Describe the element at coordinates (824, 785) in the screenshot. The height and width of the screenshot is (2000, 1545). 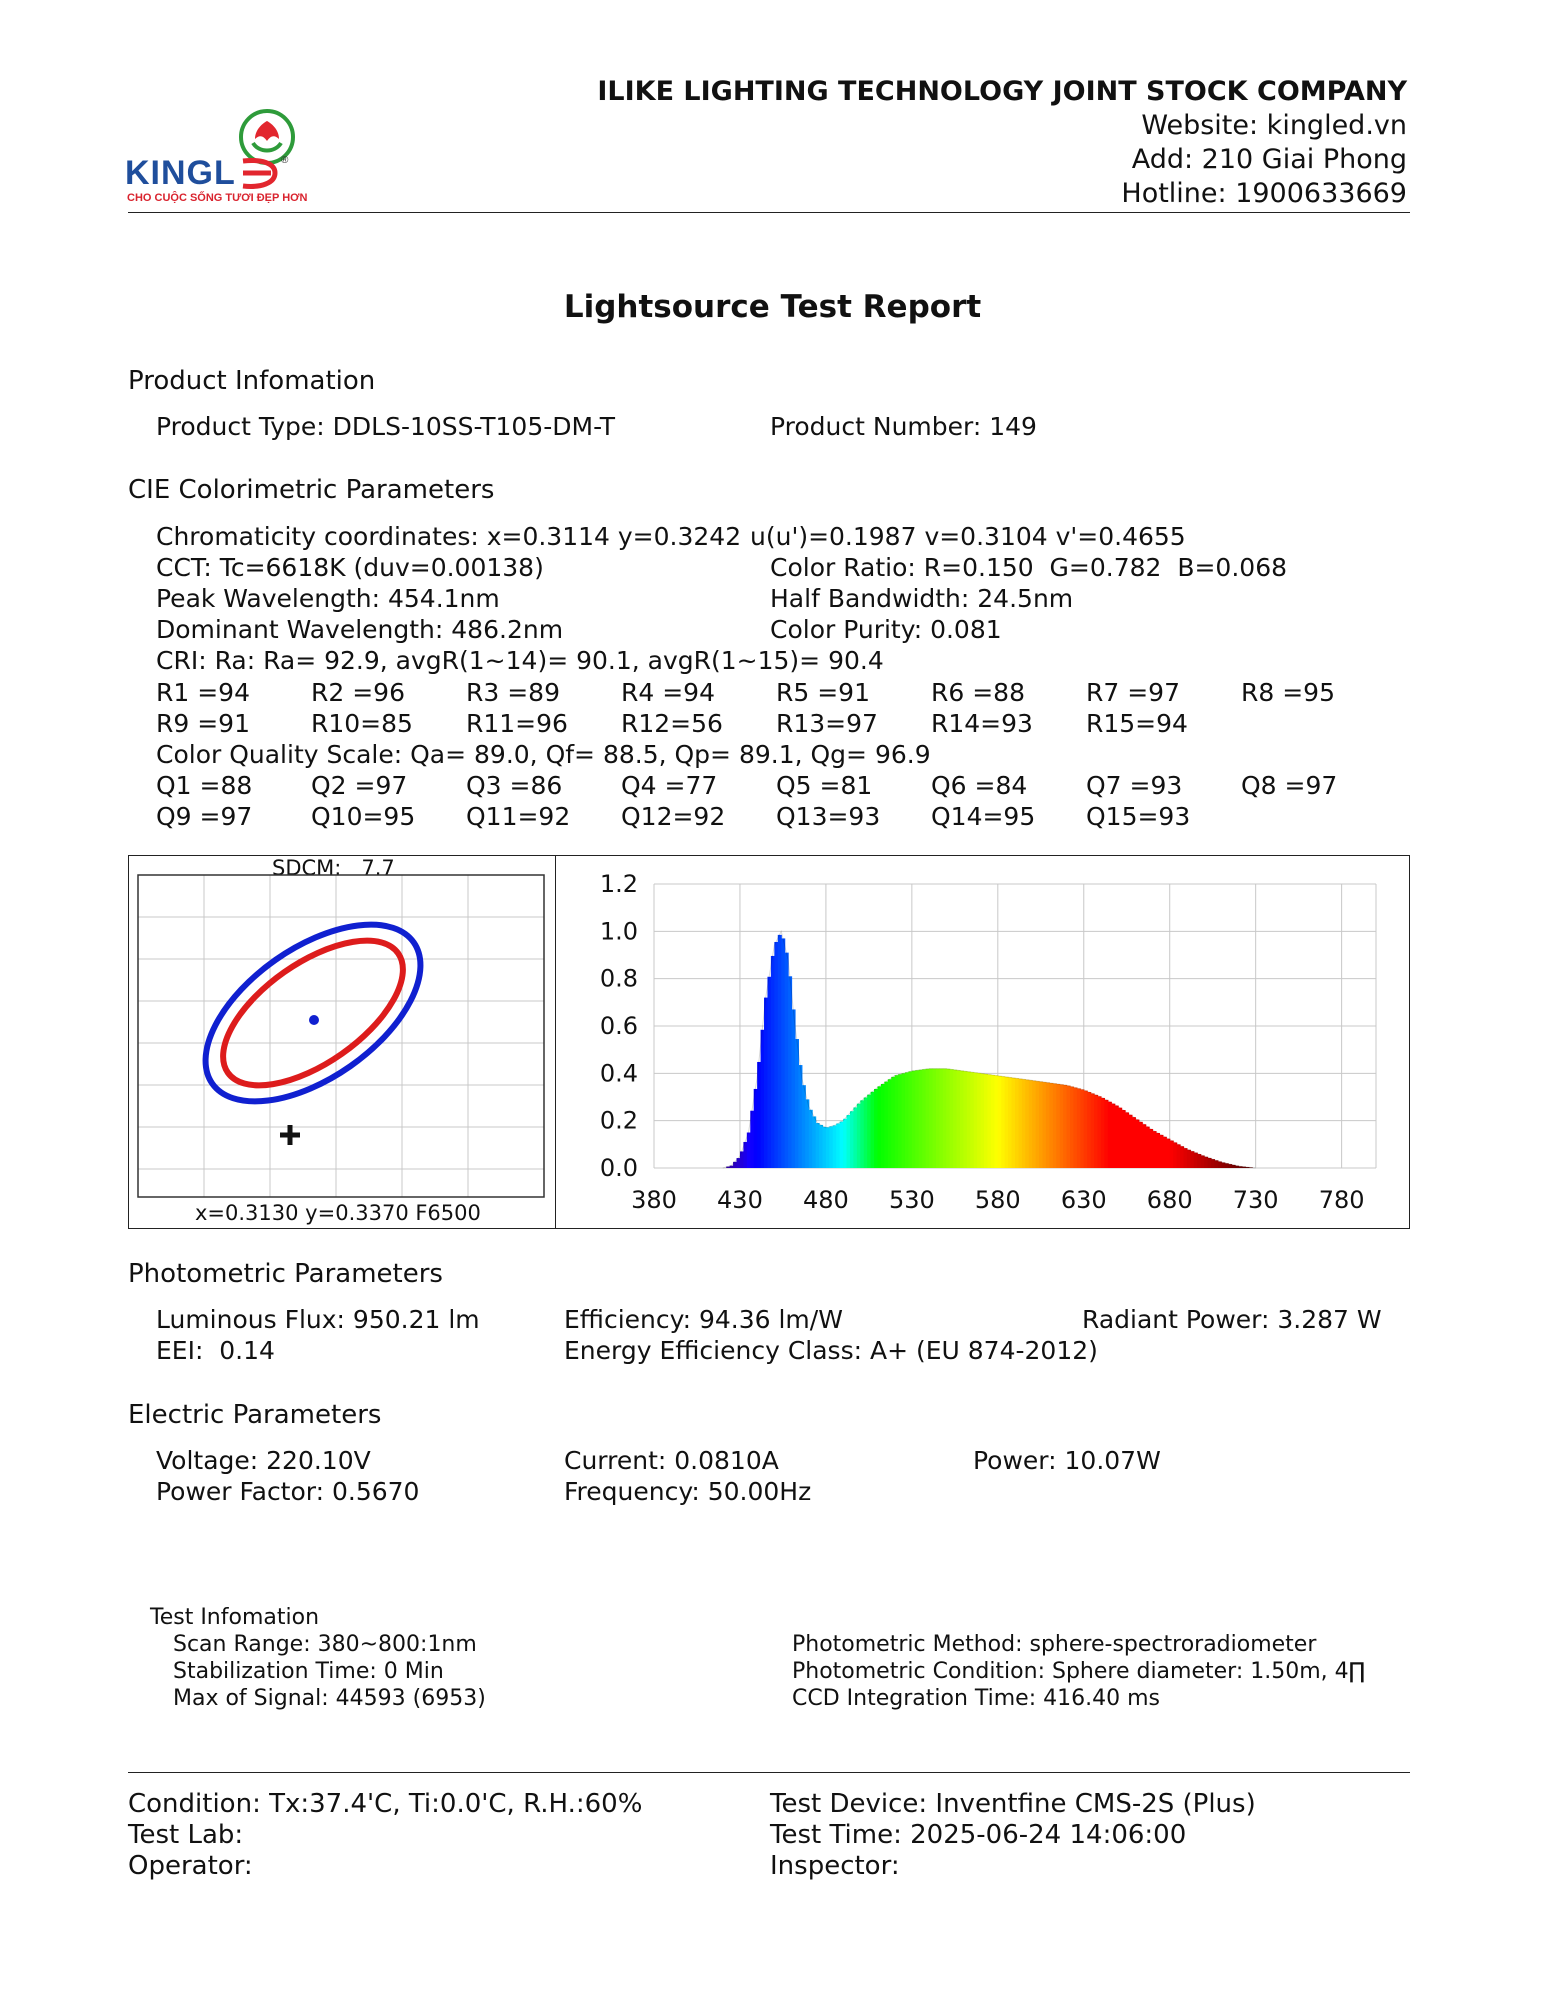
I see `q-value: Q5 =81` at that location.